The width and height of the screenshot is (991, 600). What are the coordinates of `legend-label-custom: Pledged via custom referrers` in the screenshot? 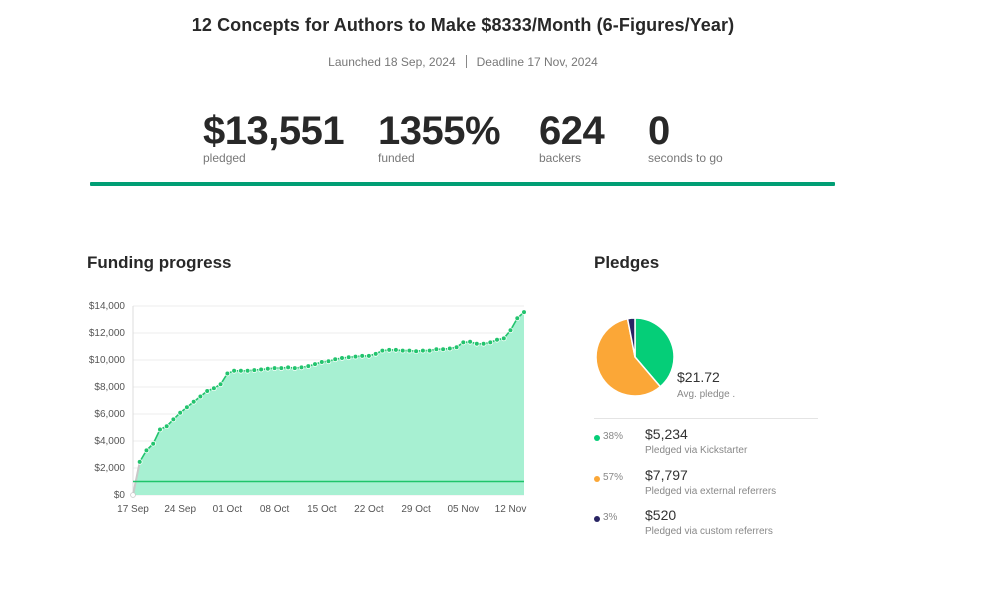 It's located at (709, 531).